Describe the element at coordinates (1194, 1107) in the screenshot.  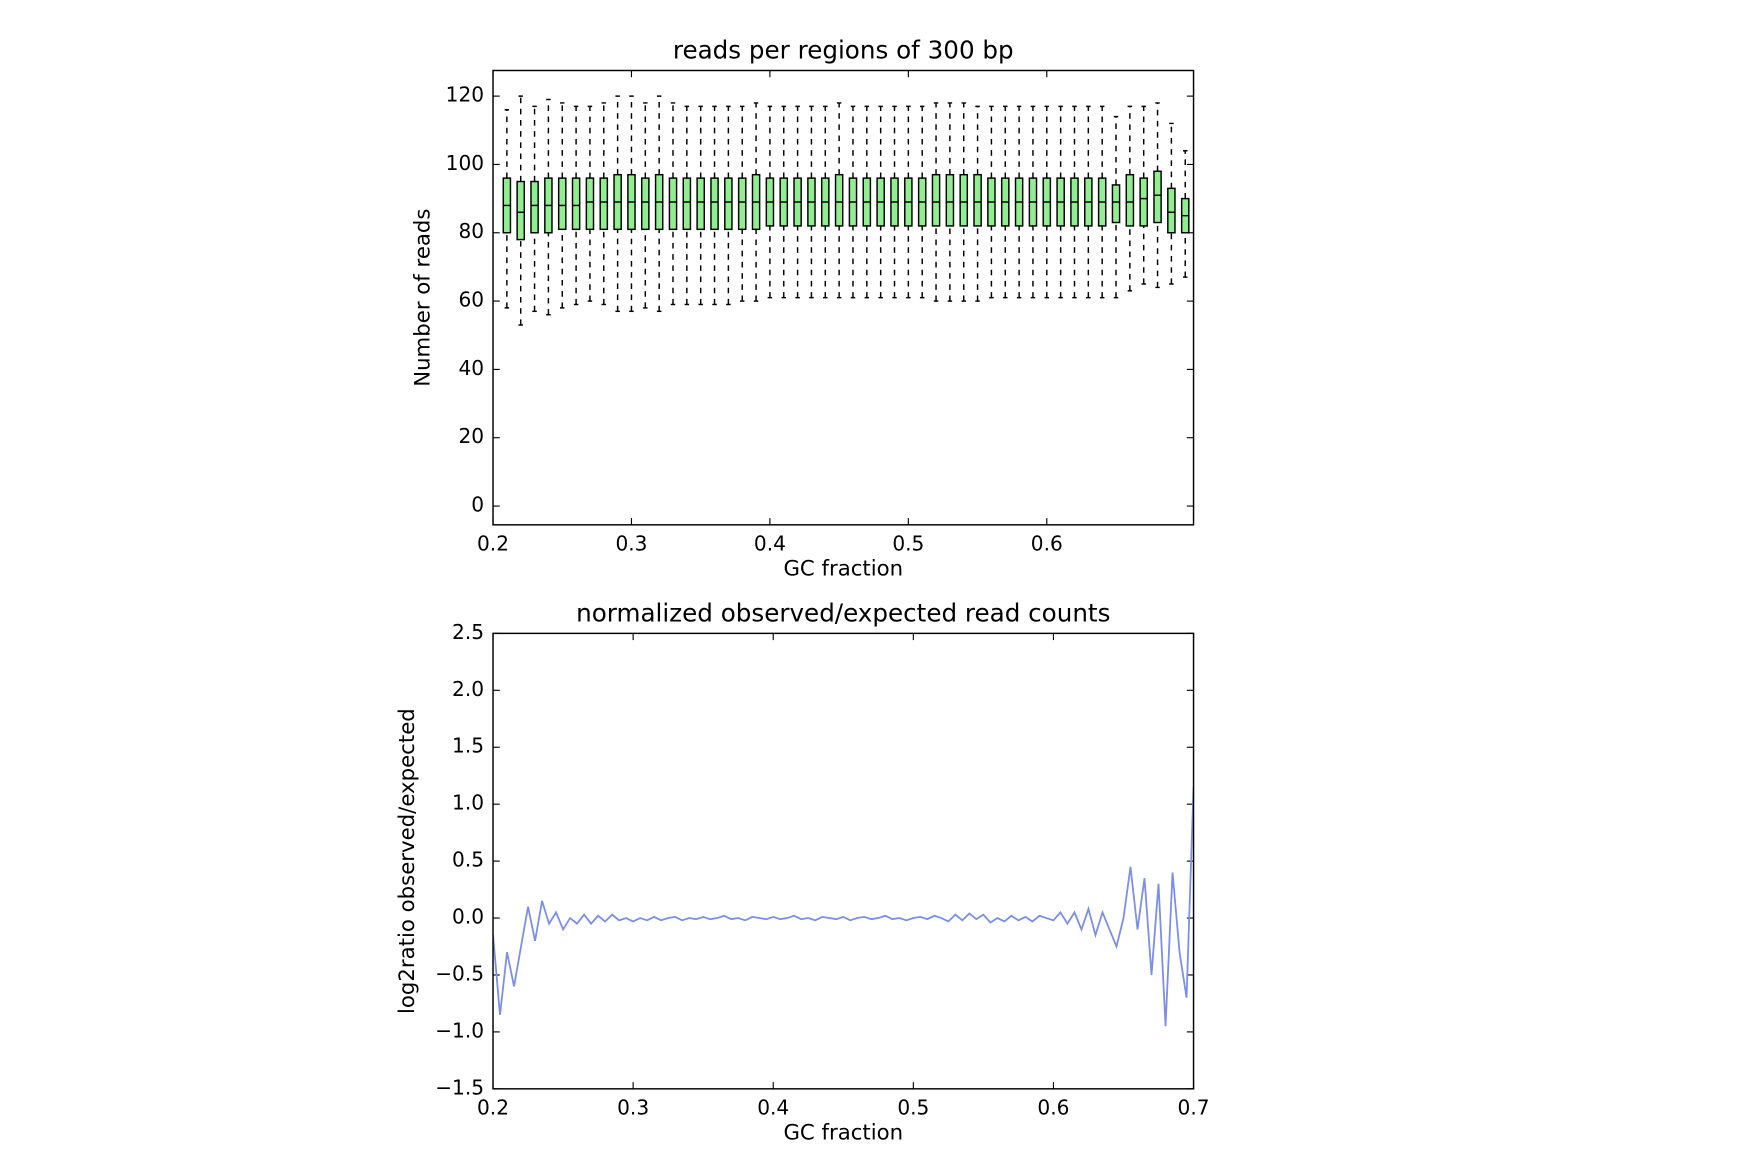
I see `x-tick-label: 0.7` at that location.